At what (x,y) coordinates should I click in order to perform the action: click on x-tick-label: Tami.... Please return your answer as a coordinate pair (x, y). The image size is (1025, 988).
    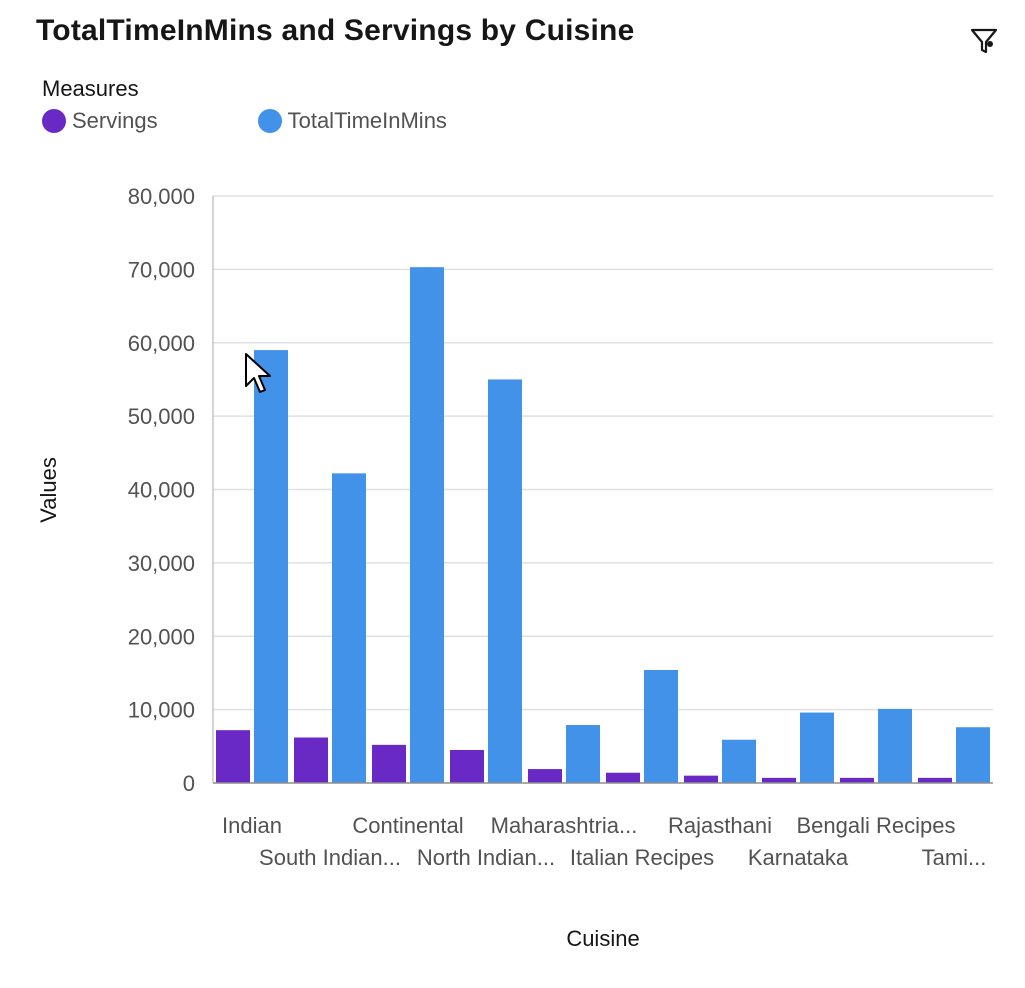
    Looking at the image, I should click on (954, 857).